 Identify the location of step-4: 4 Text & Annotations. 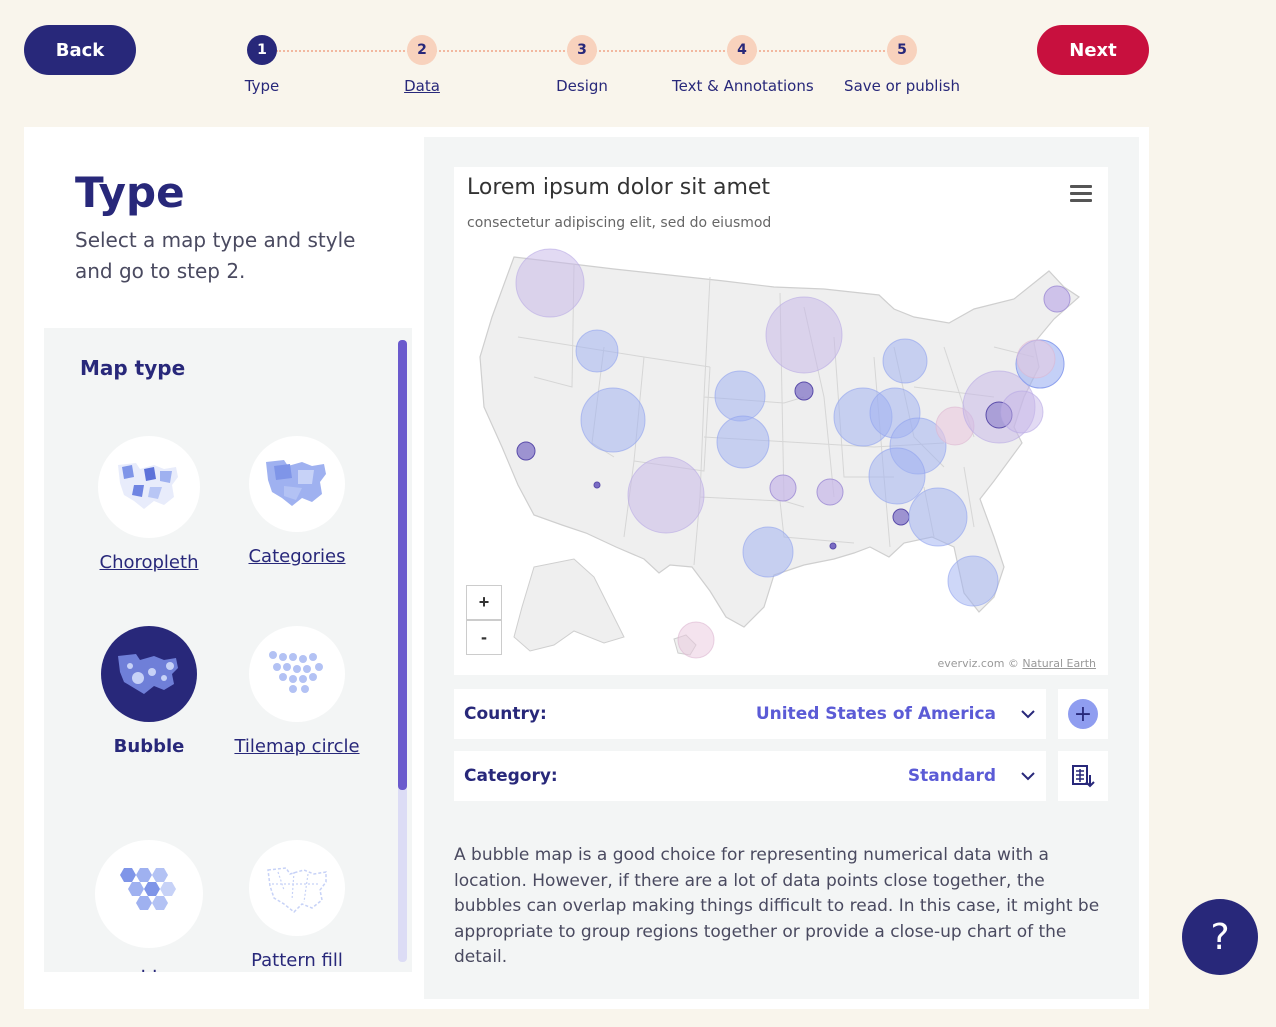
(743, 65).